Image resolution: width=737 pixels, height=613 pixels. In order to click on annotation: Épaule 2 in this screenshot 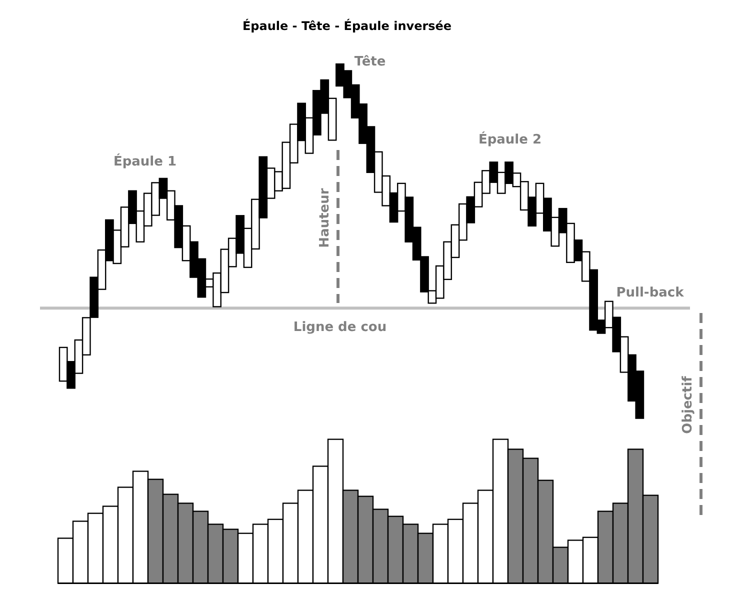, I will do `click(510, 139)`.